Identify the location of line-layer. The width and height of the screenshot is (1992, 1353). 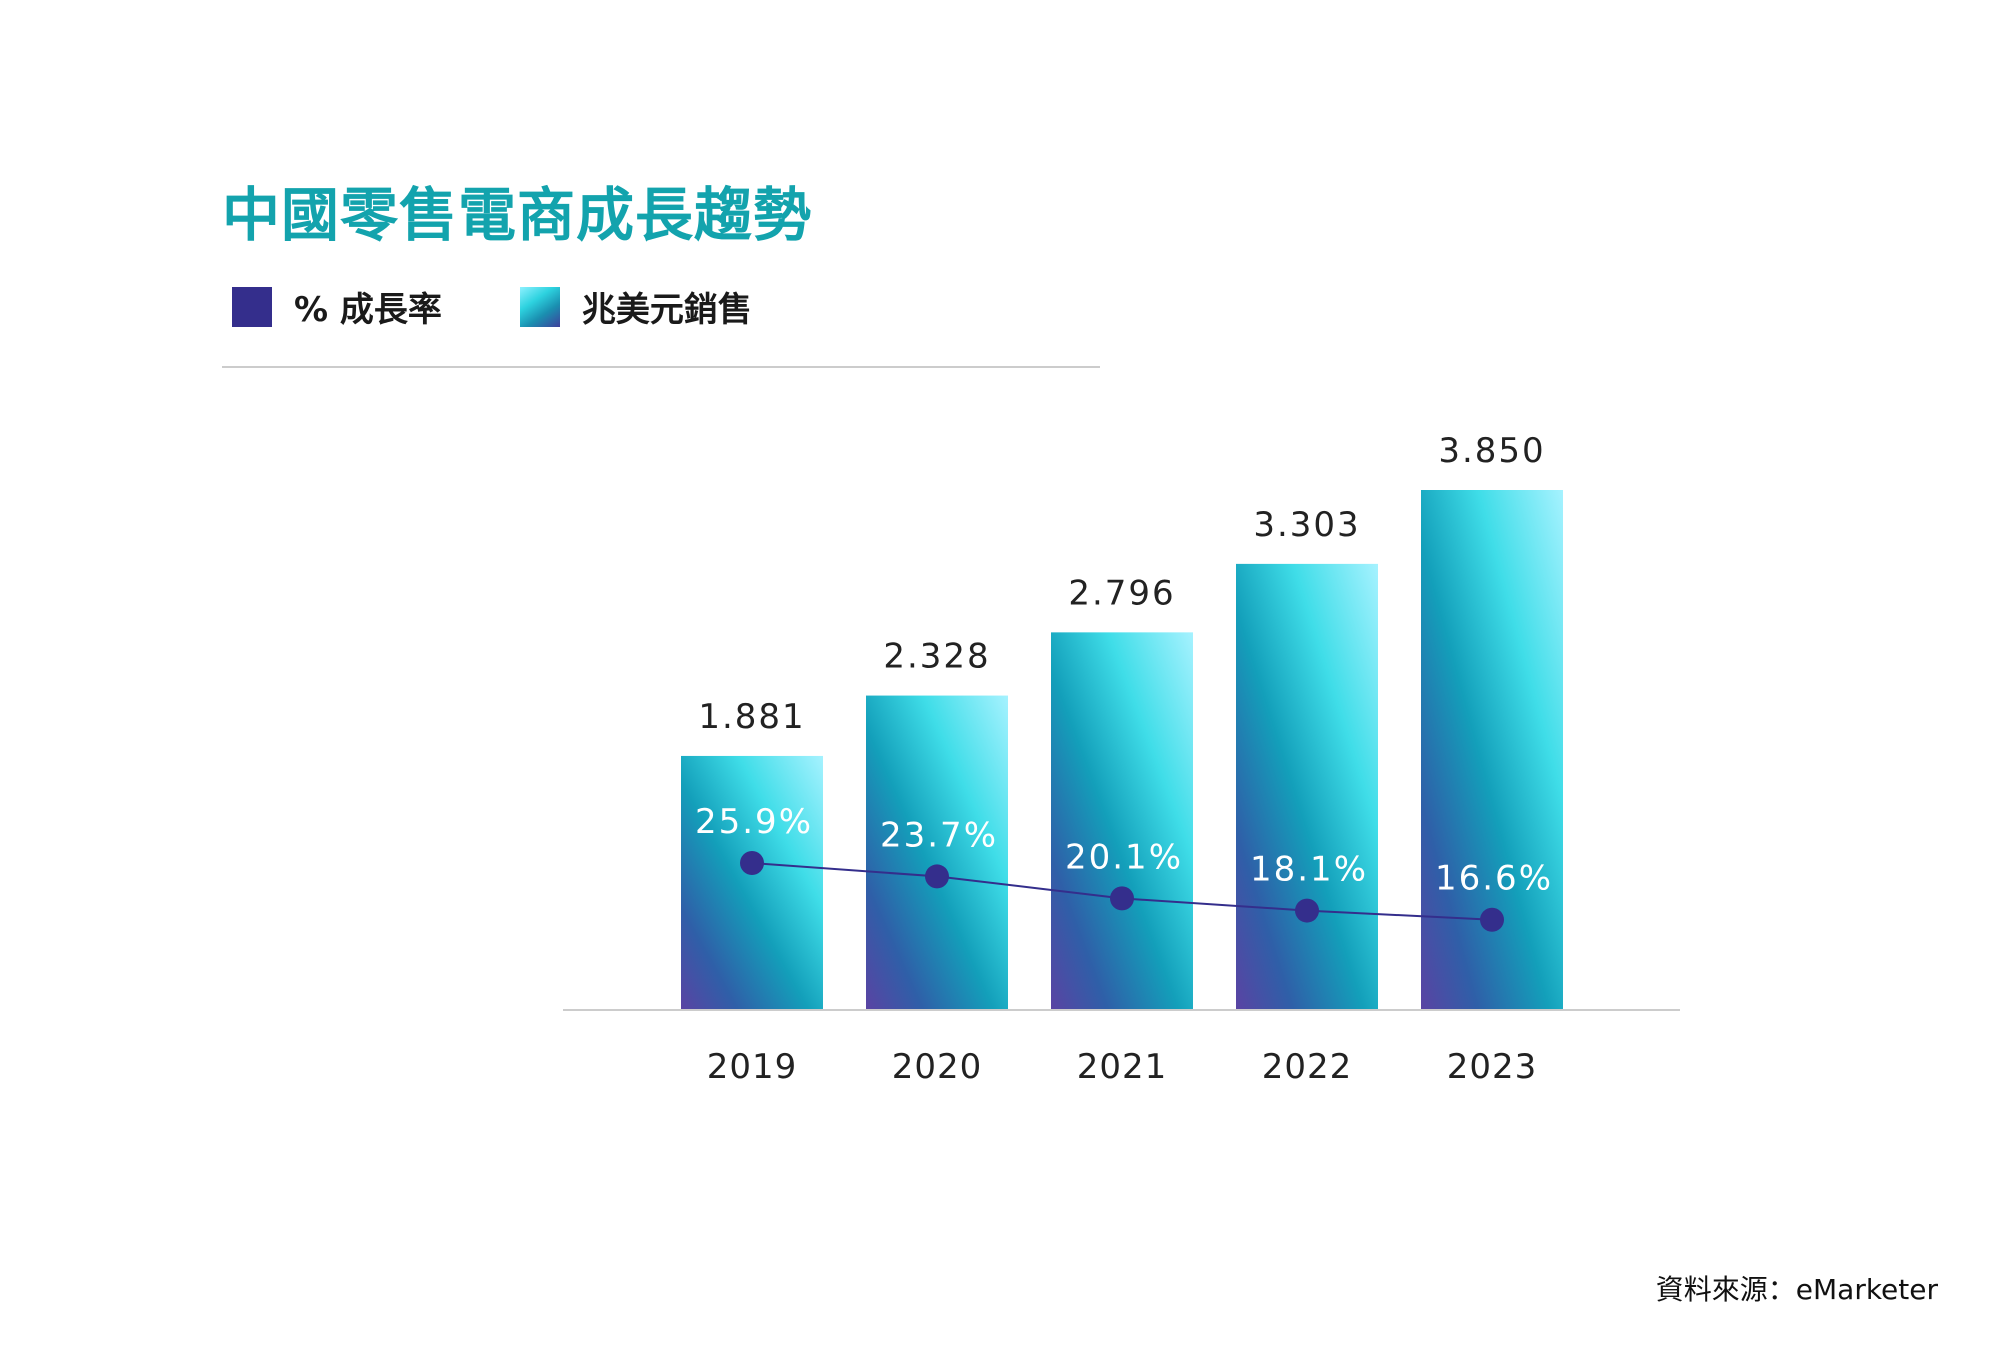
(1122, 891).